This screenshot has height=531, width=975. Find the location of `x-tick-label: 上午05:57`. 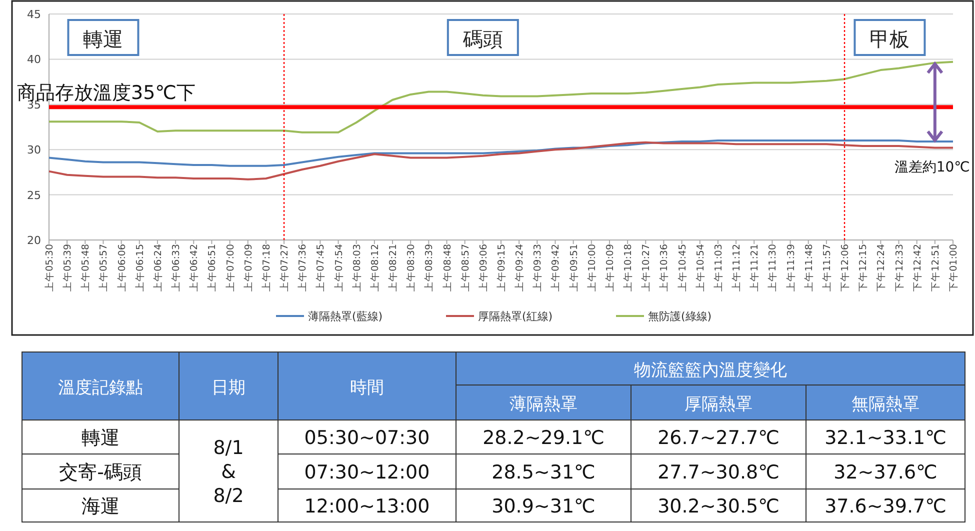

x-tick-label: 上午05:57 is located at coordinates (104, 268).